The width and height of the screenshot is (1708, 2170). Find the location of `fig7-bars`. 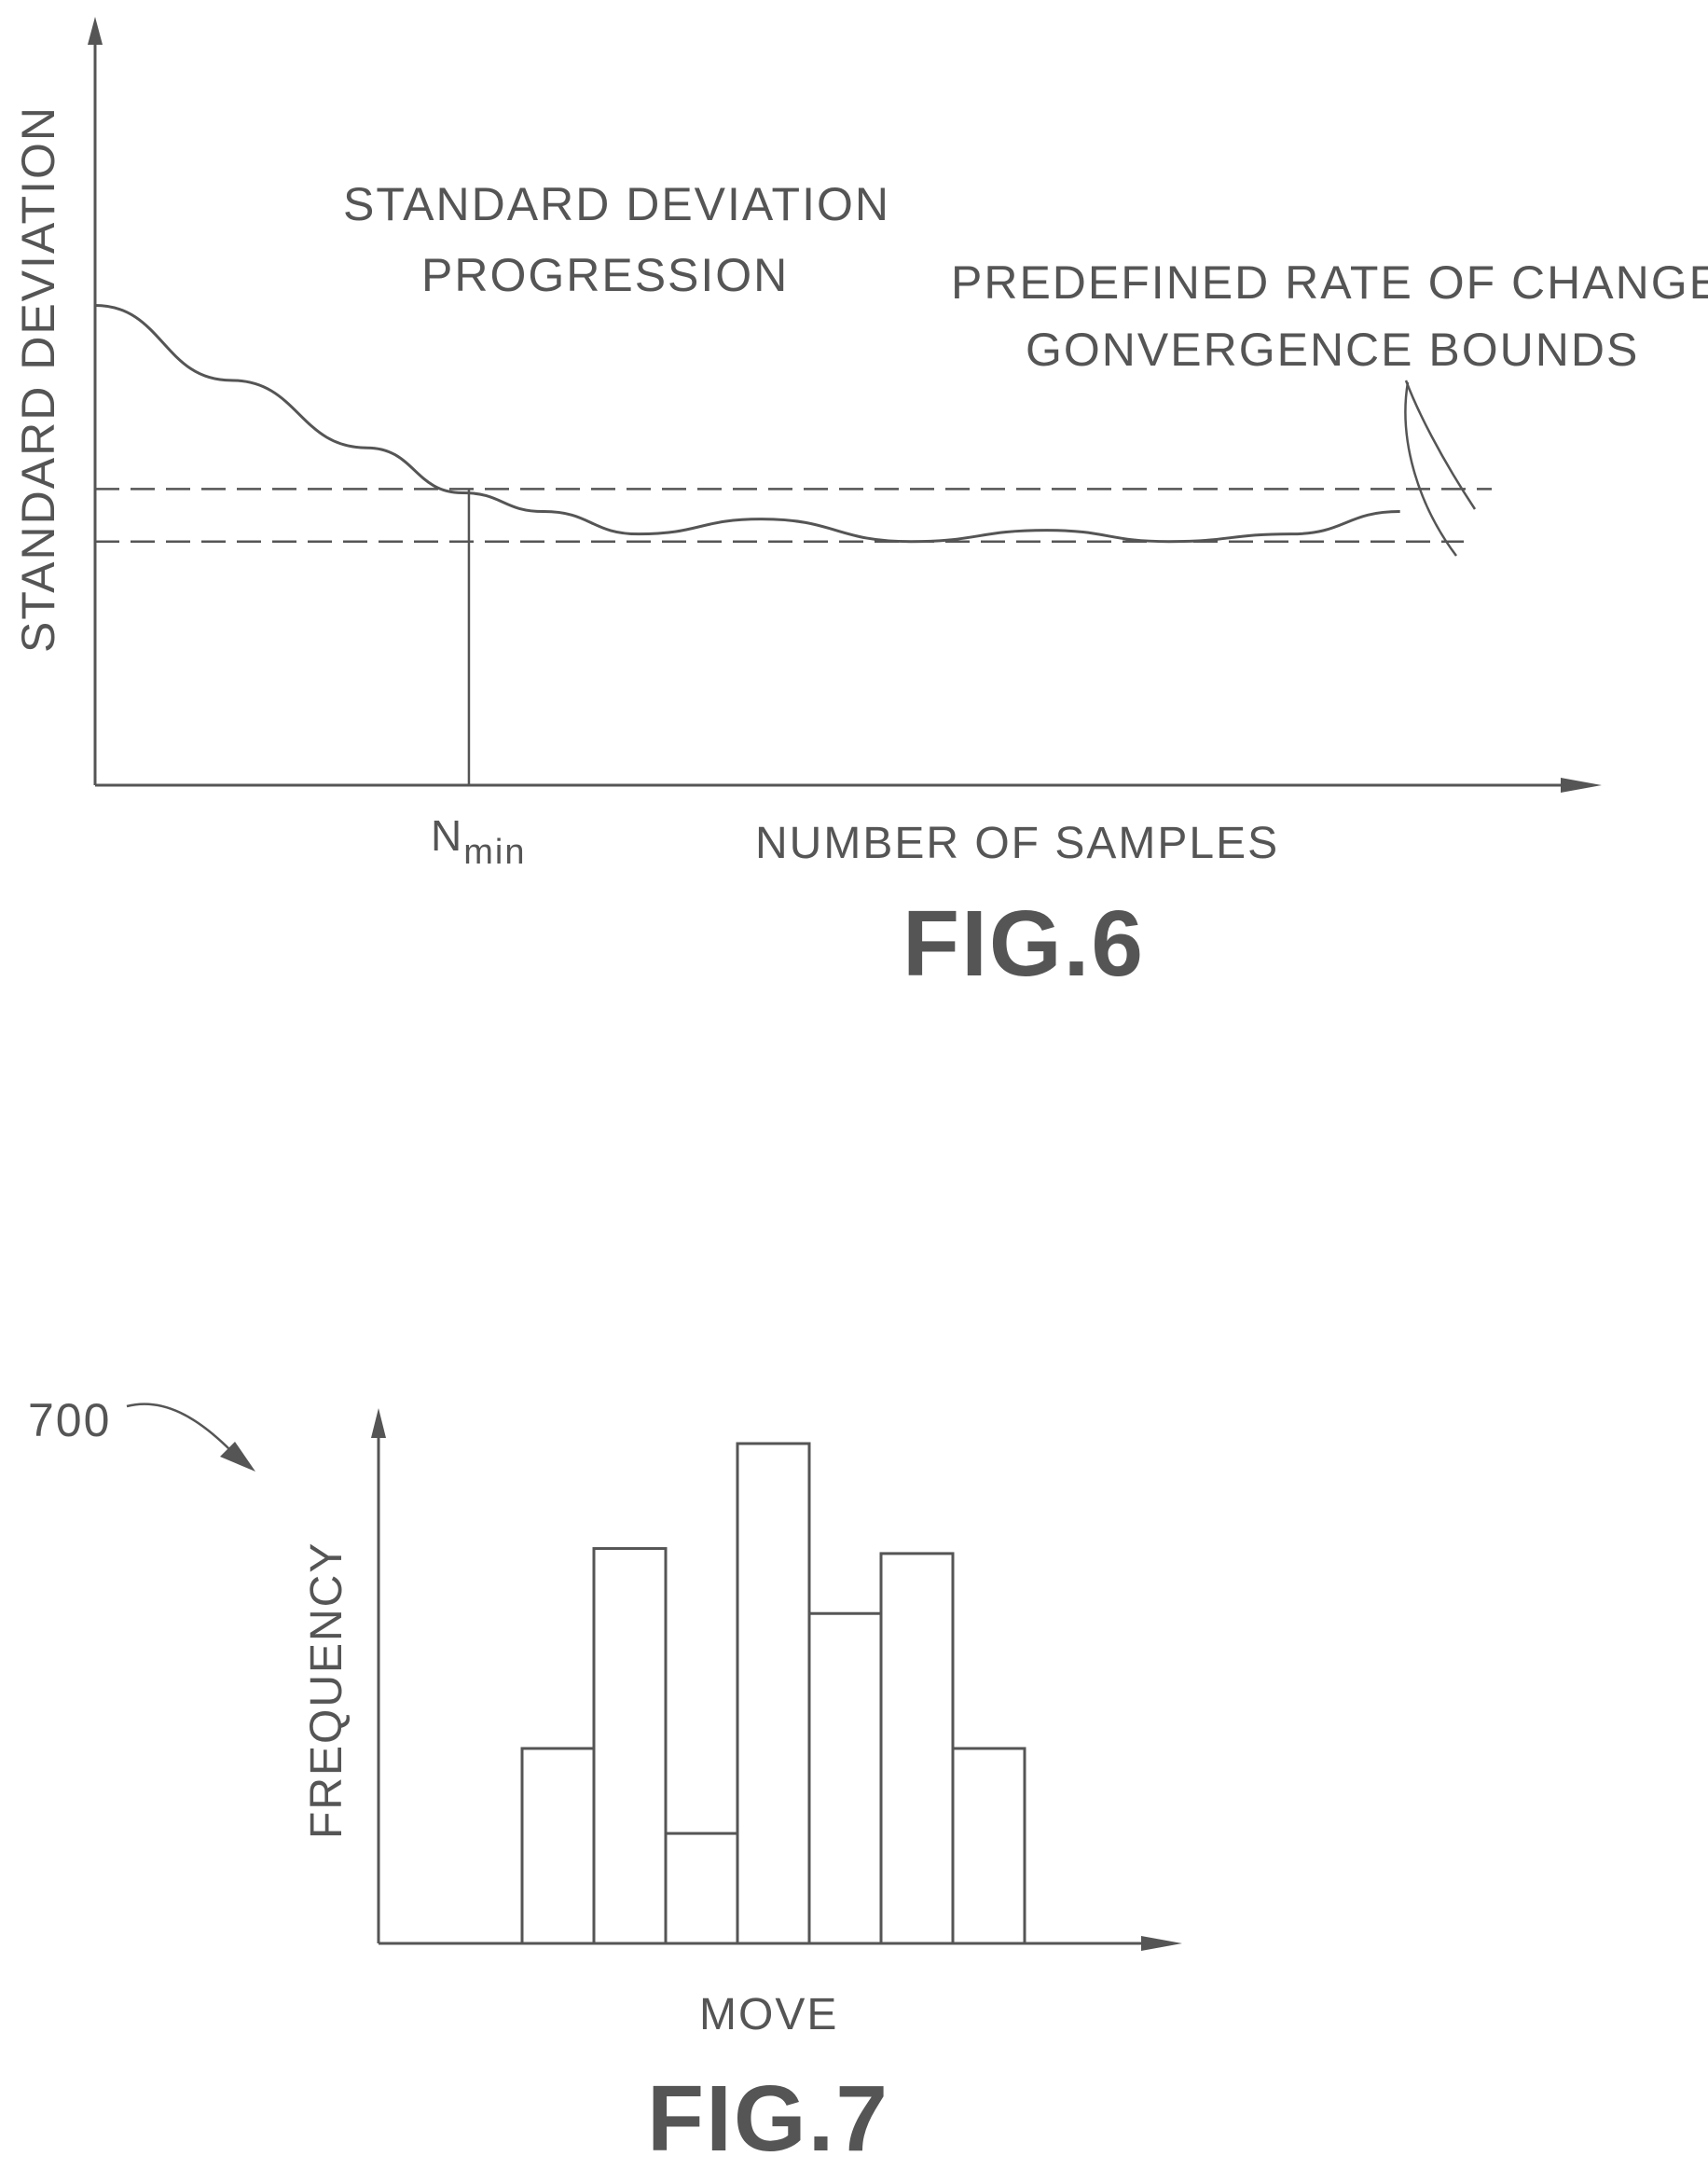

fig7-bars is located at coordinates (773, 1693).